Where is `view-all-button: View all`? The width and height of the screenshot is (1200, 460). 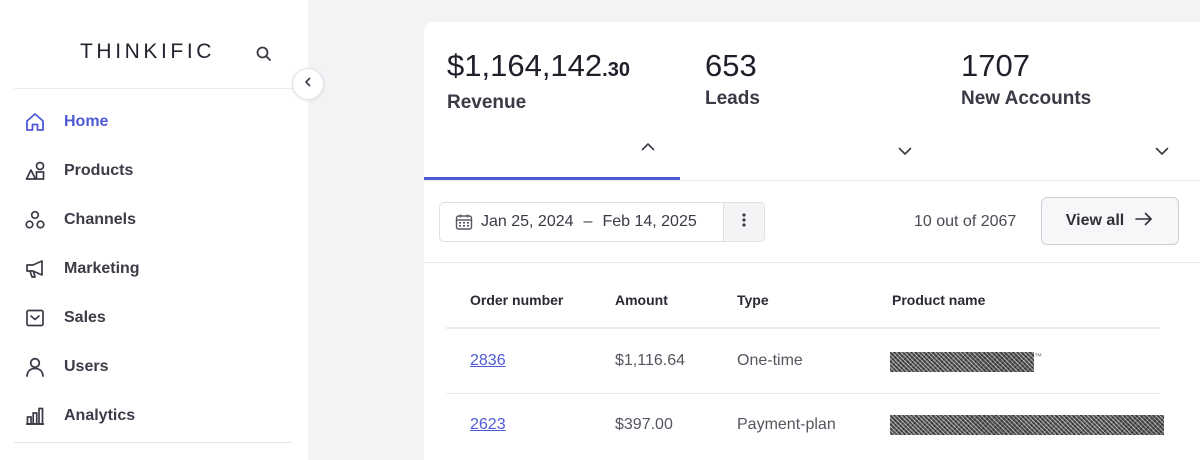
view-all-button: View all is located at coordinates (1110, 221).